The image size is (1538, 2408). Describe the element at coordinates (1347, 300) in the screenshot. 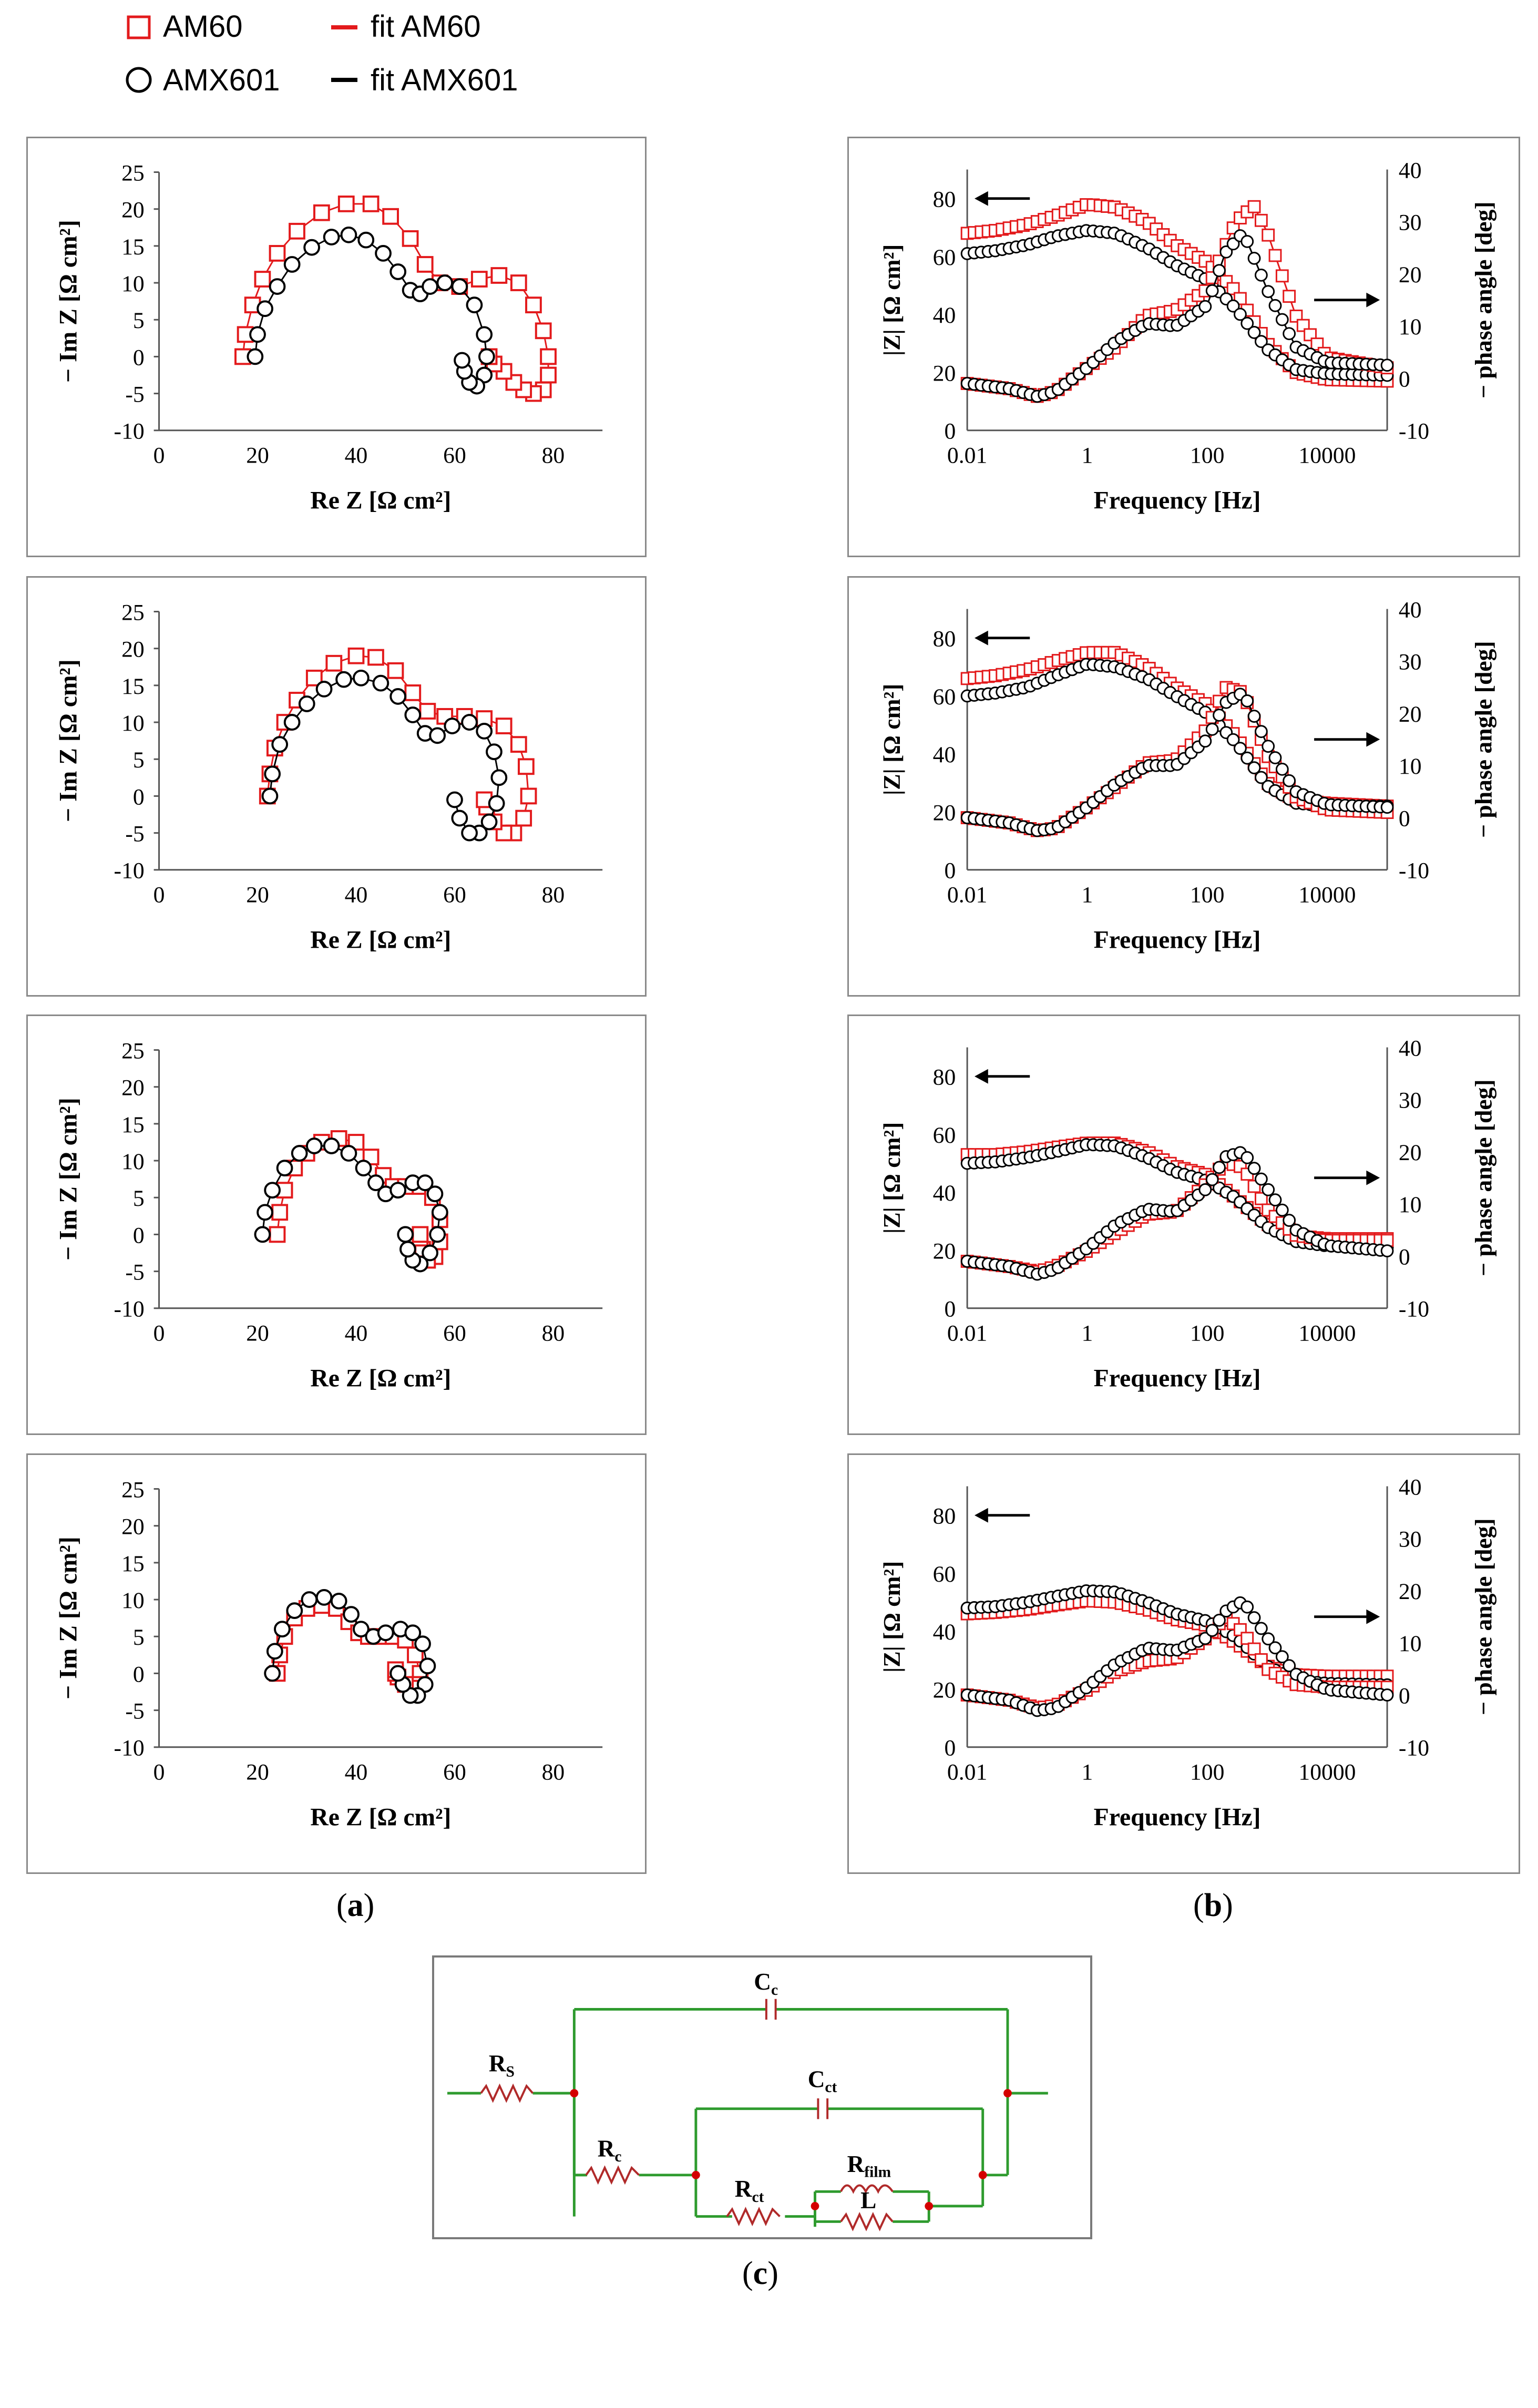

I see `right-axis-arrow` at that location.